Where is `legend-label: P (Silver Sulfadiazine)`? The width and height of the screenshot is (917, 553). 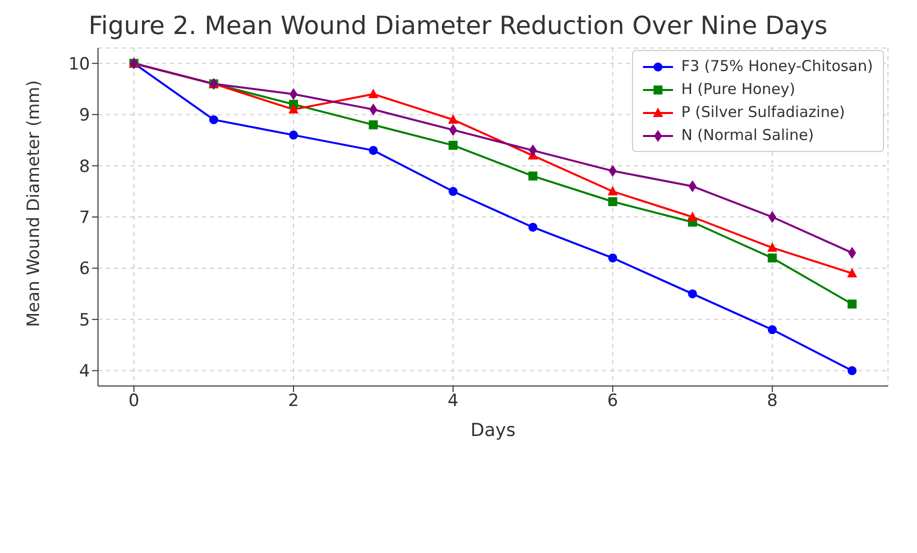
legend-label: P (Silver Sulfadiazine) is located at coordinates (763, 112).